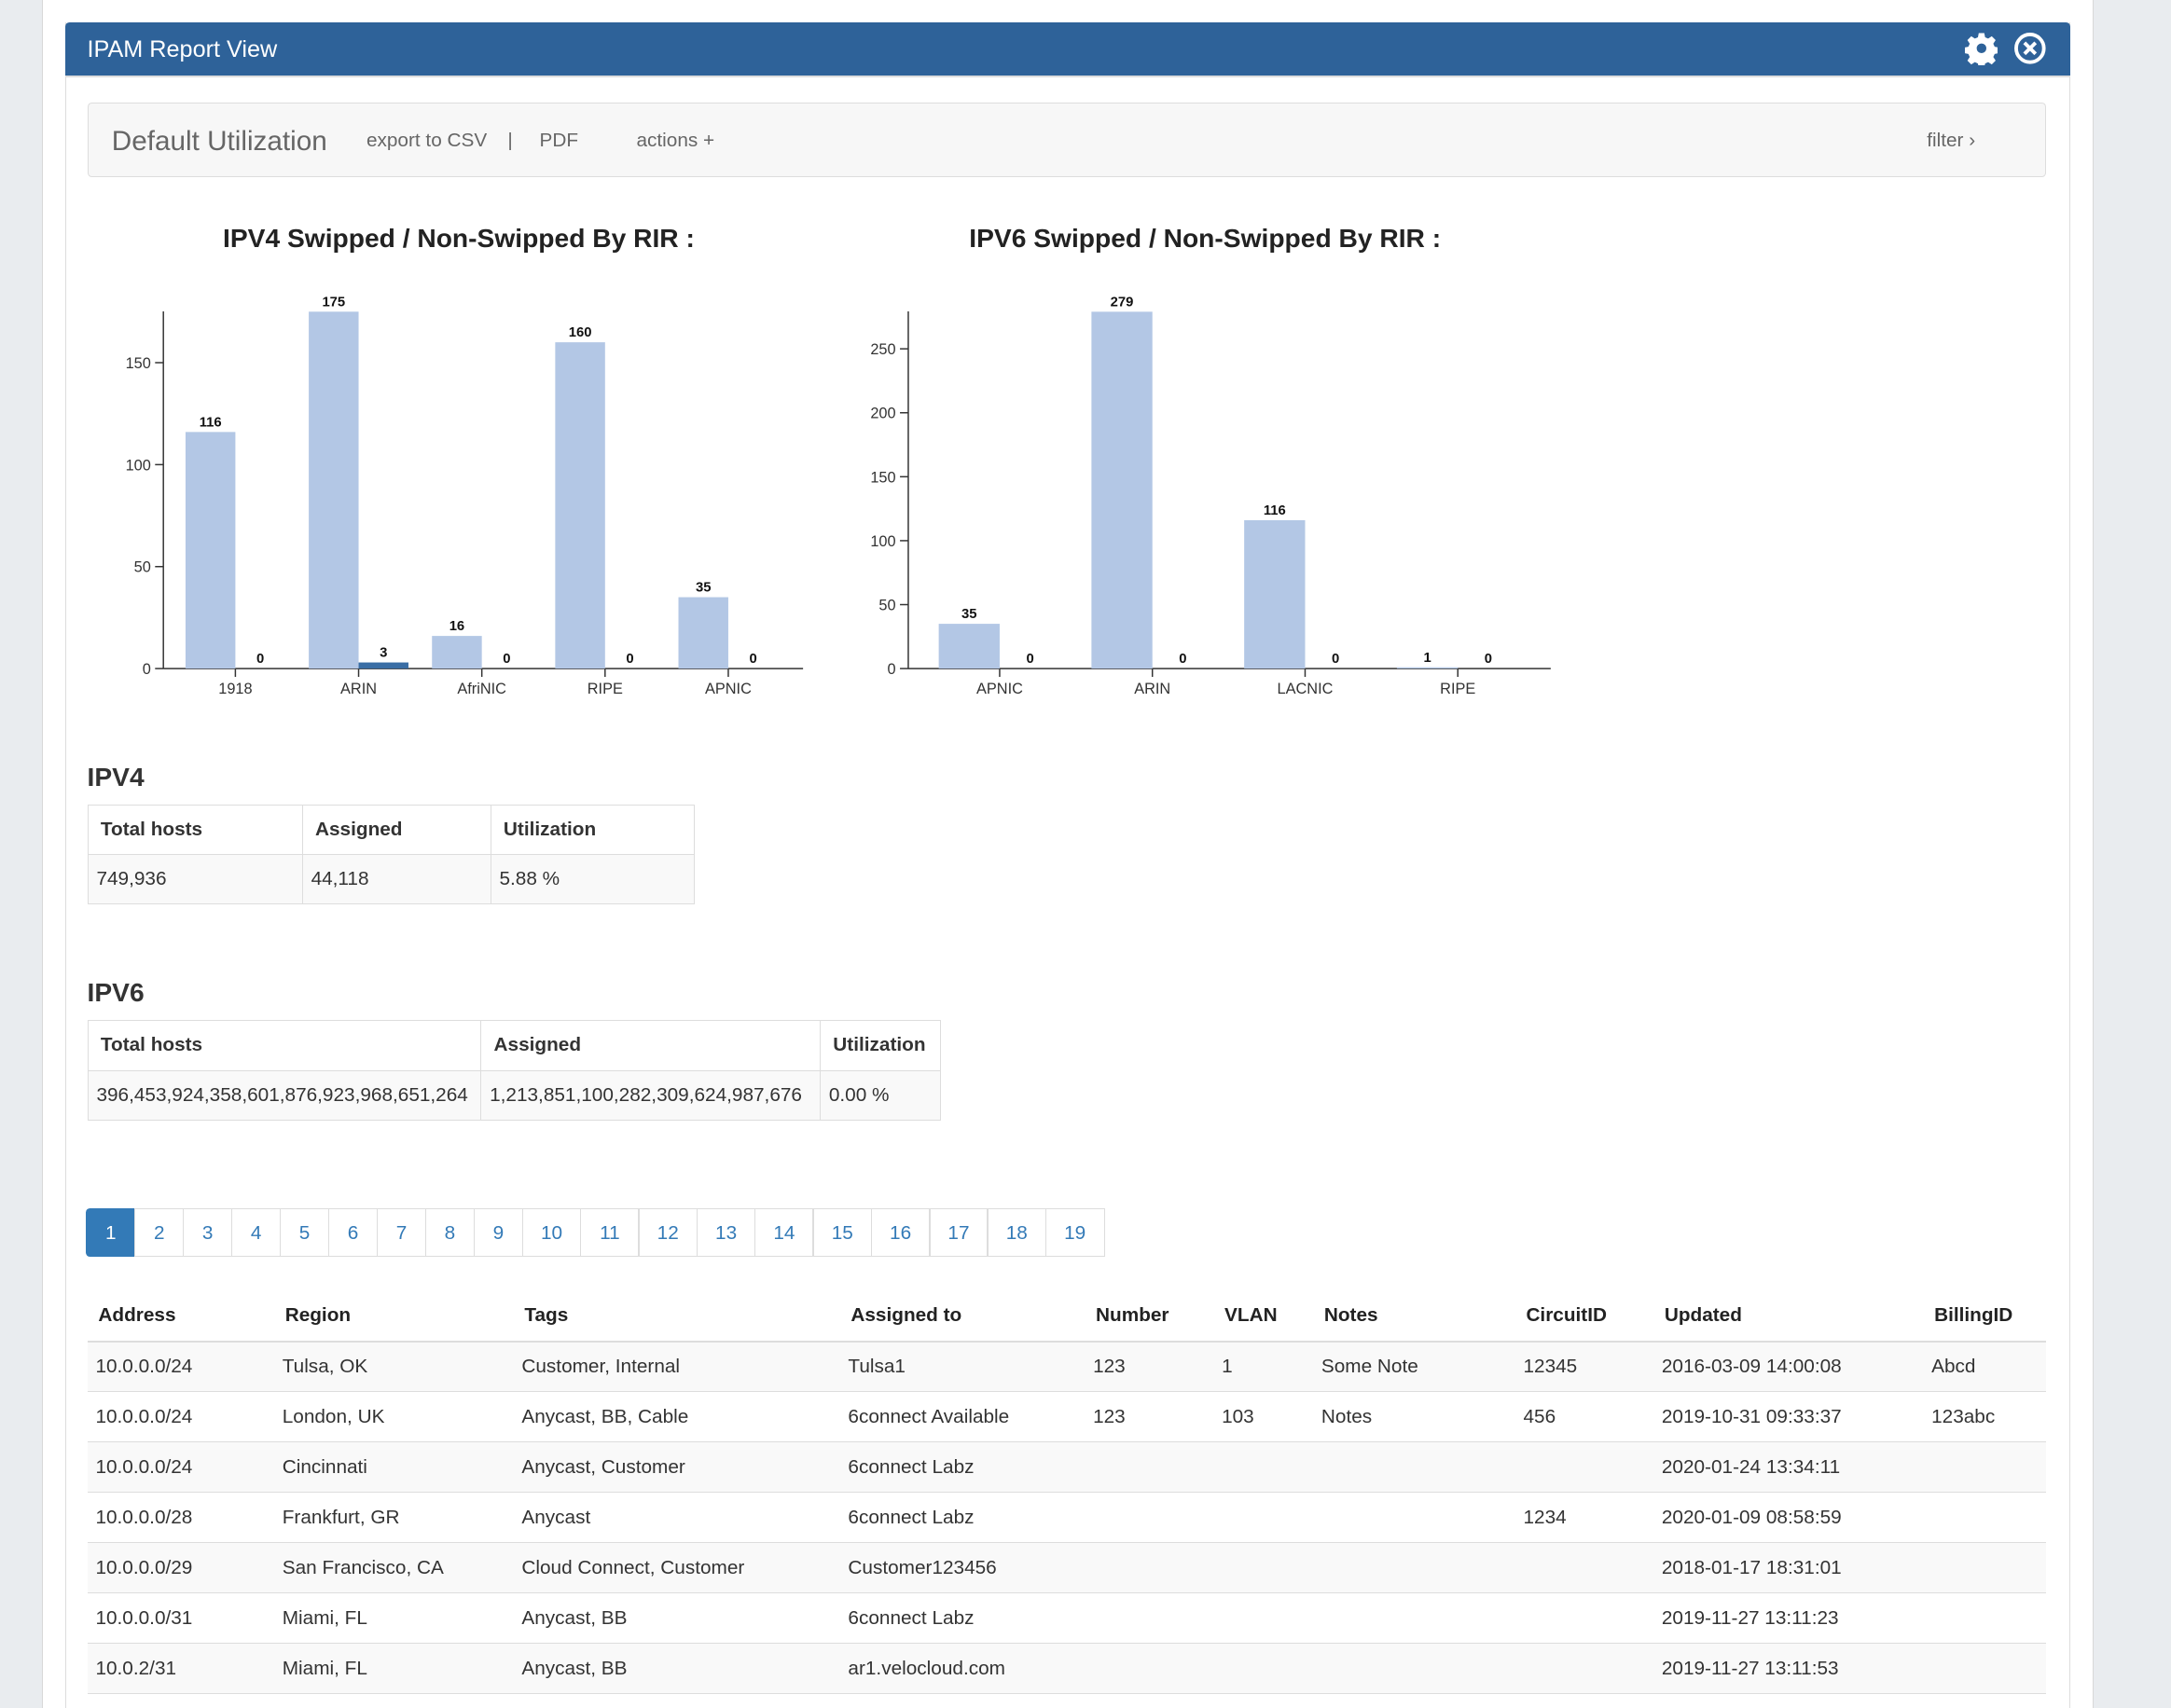 This screenshot has height=1708, width=2171. I want to click on assigned: 44,118, so click(396, 880).